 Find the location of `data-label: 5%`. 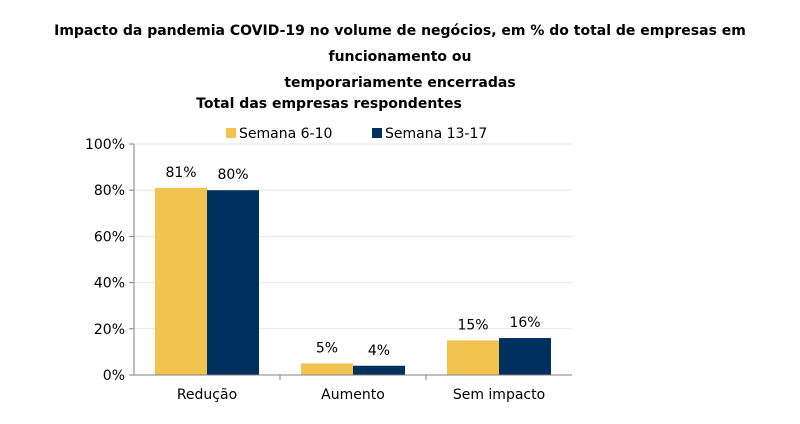

data-label: 5% is located at coordinates (327, 348).